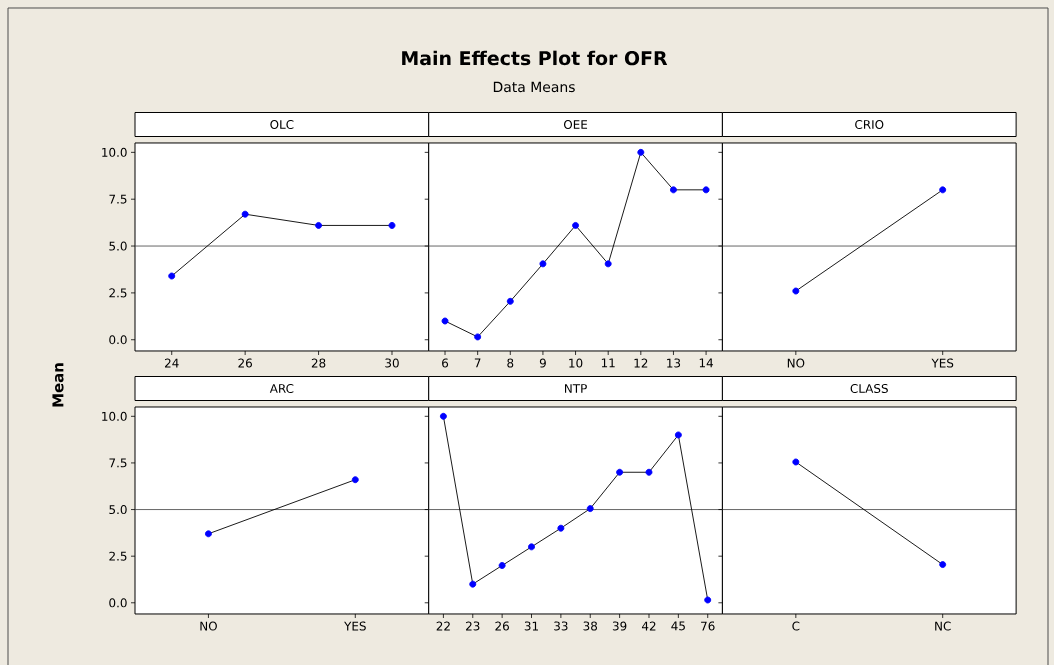 This screenshot has height=665, width=1054. Describe the element at coordinates (796, 626) in the screenshot. I see `x-tick-label: C` at that location.